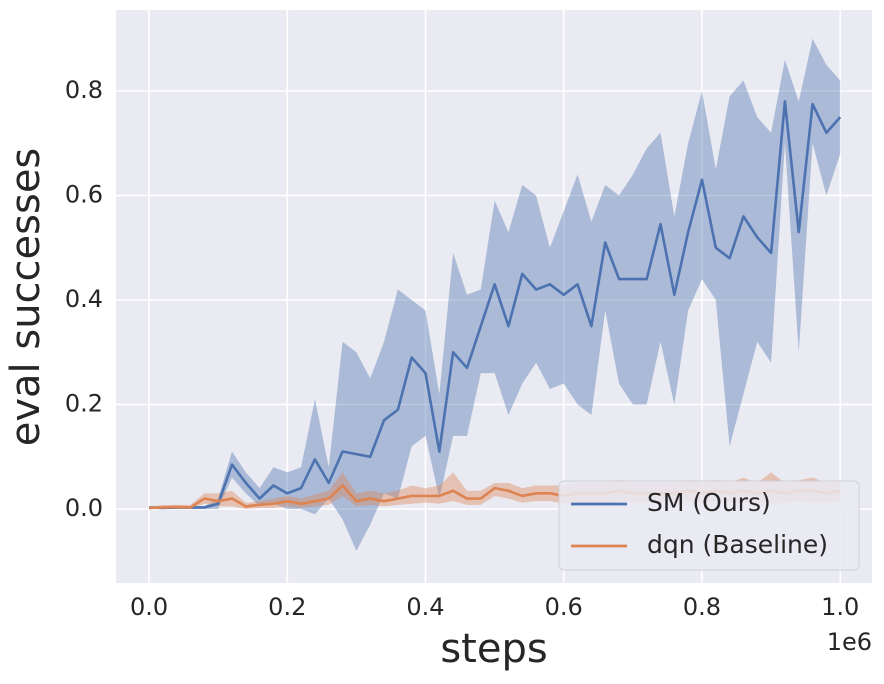  Describe the element at coordinates (840, 607) in the screenshot. I see `x-tick-label: 1.0` at that location.